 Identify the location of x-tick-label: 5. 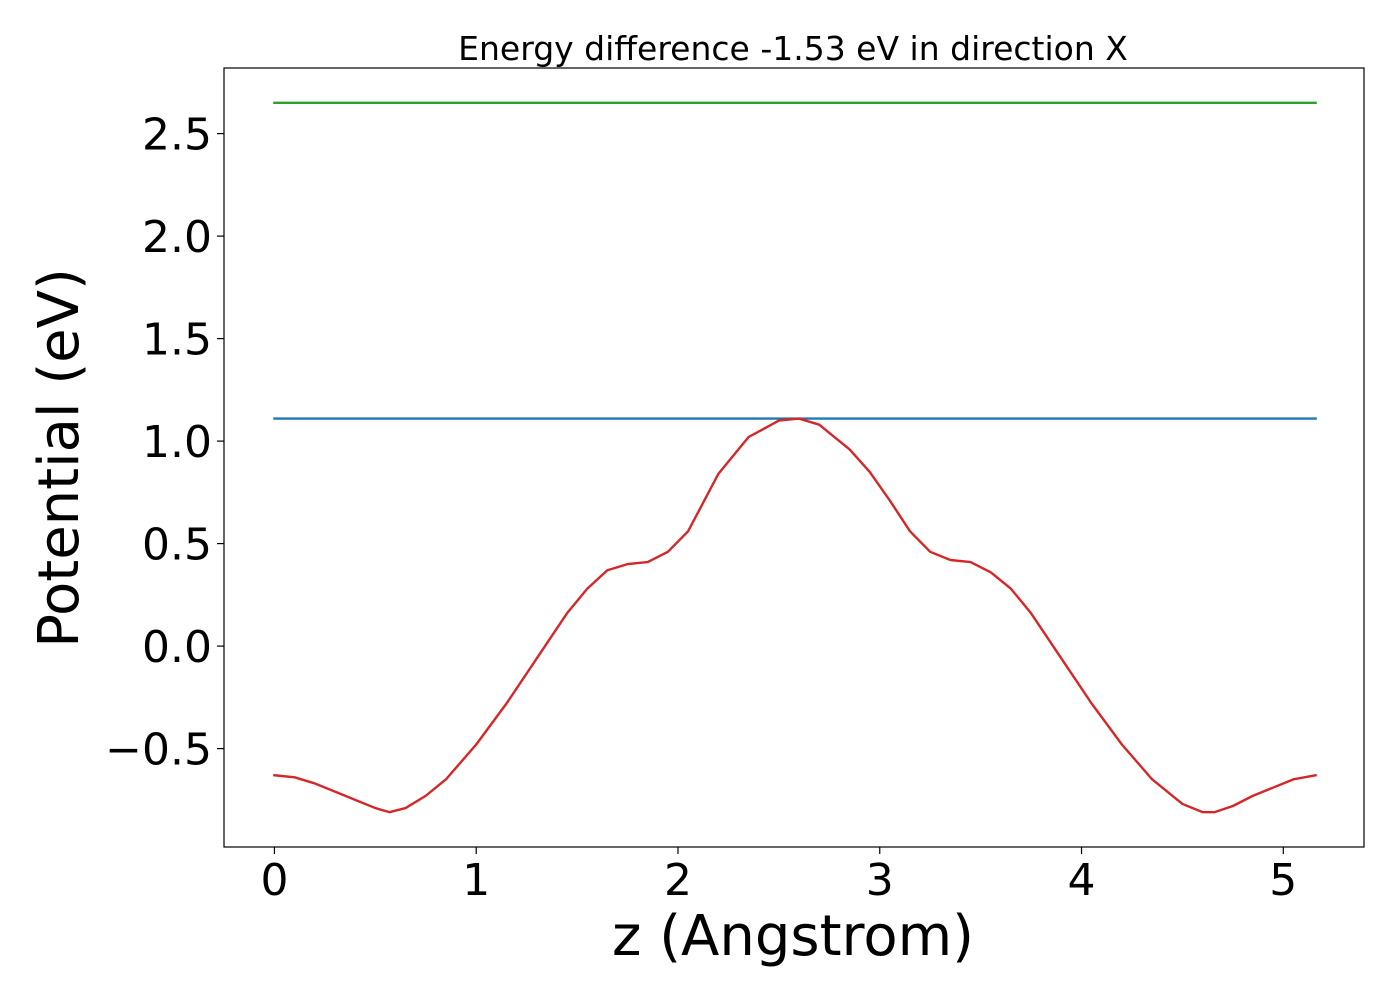
(1283, 880).